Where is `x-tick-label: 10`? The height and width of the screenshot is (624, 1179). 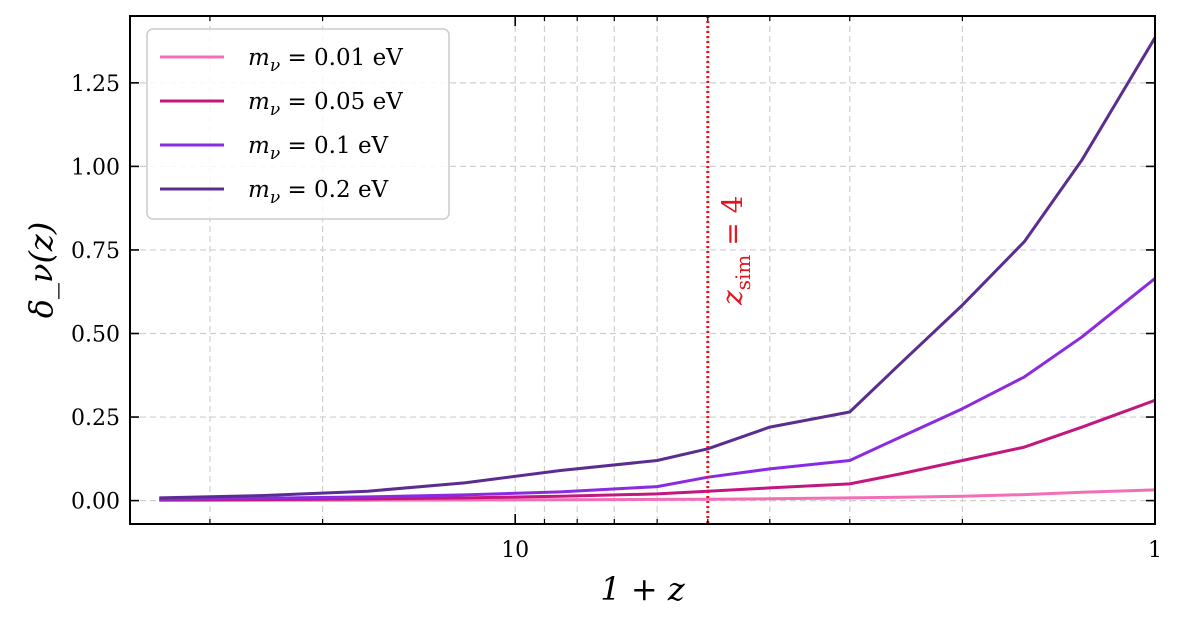 x-tick-label: 10 is located at coordinates (515, 550).